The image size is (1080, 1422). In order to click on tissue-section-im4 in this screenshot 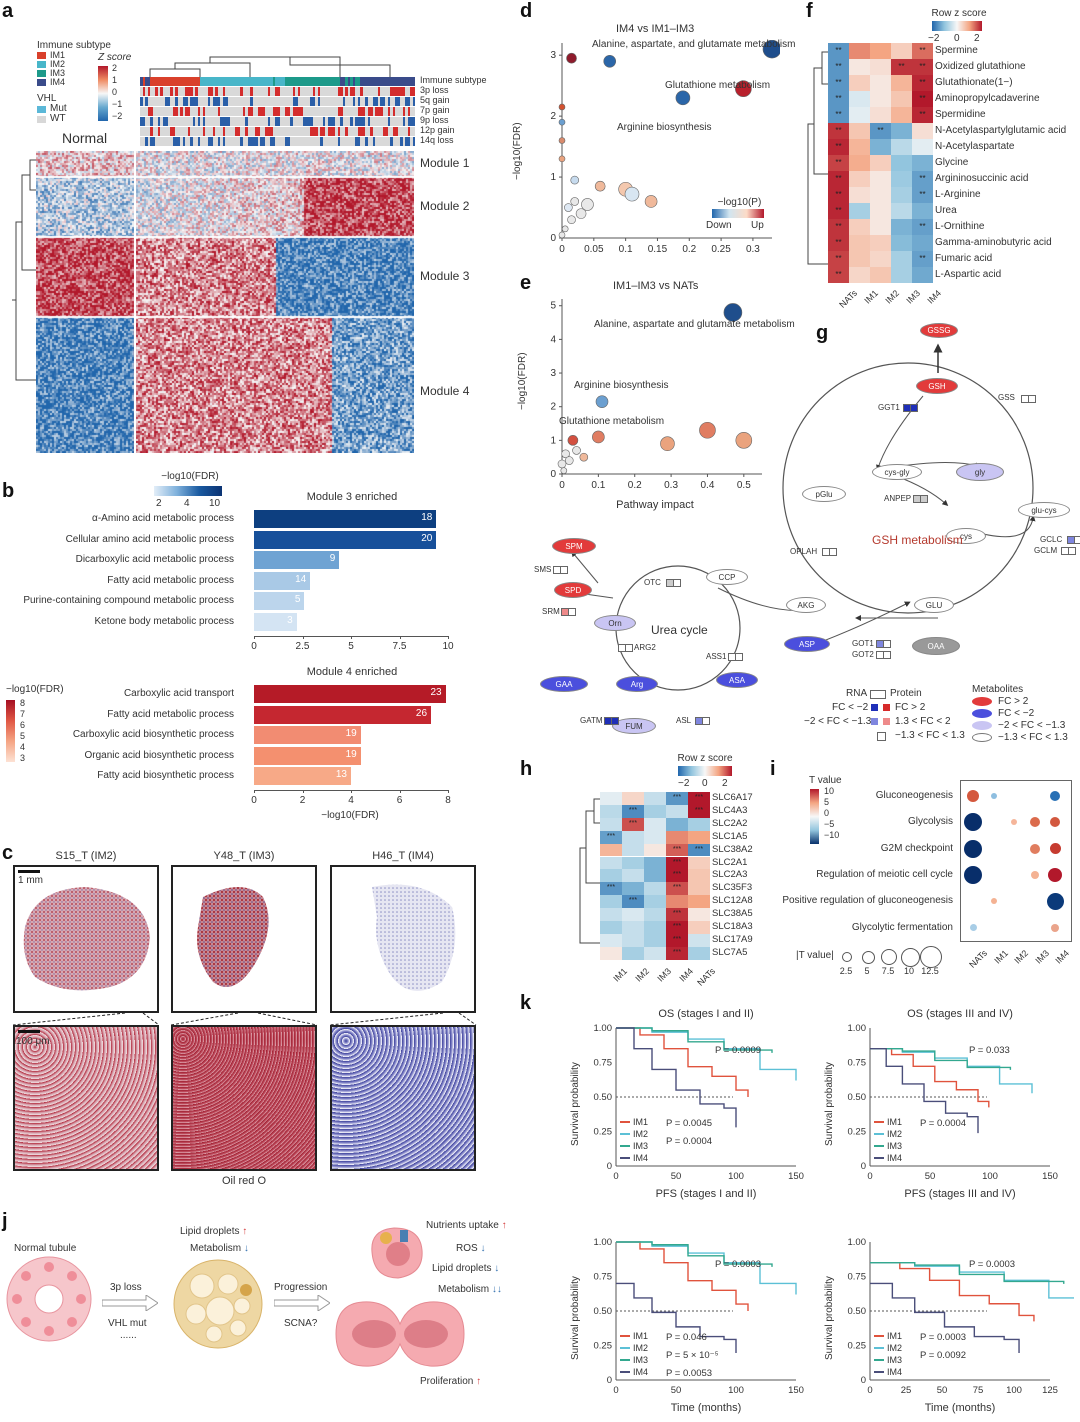, I will do `click(403, 939)`.